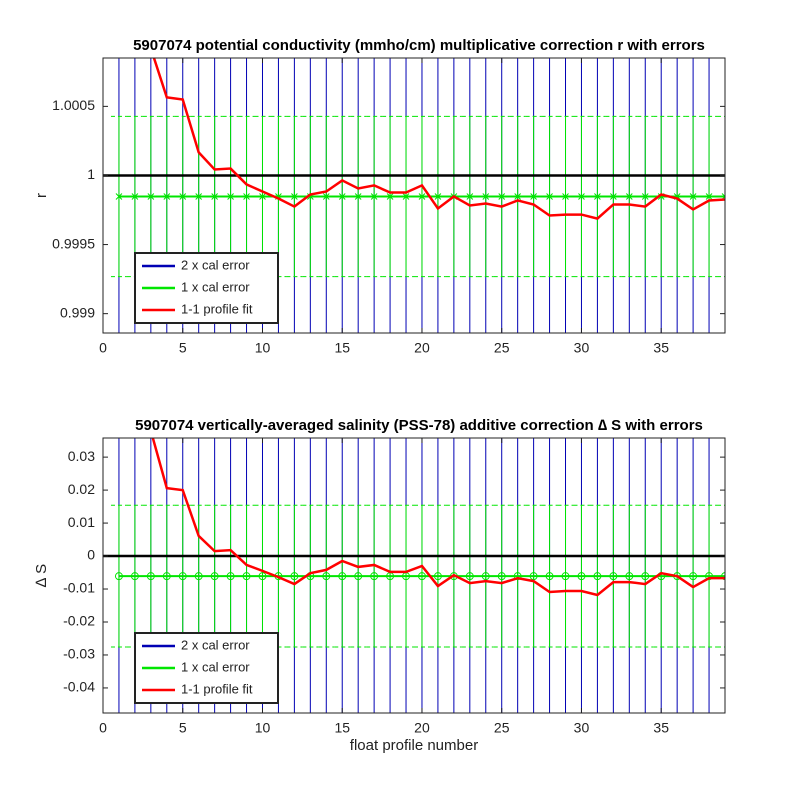  Describe the element at coordinates (73, 105) in the screenshot. I see `y-tick-label: 1.0005` at that location.